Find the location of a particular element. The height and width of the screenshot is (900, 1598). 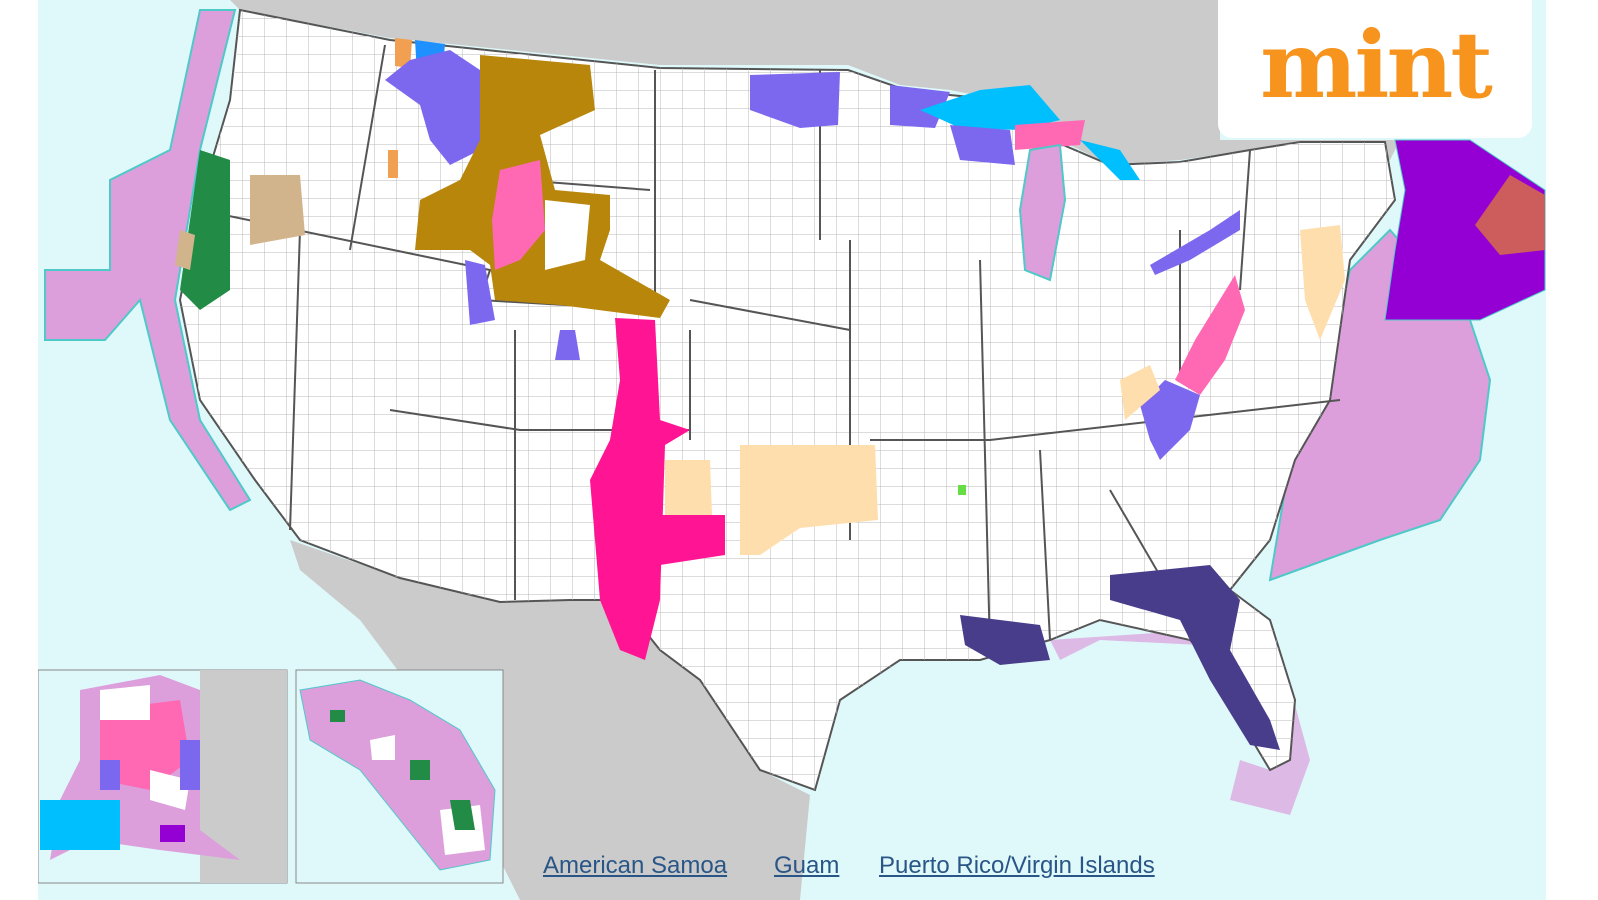

alert-magenta-colorado-newmexico is located at coordinates (640, 489).